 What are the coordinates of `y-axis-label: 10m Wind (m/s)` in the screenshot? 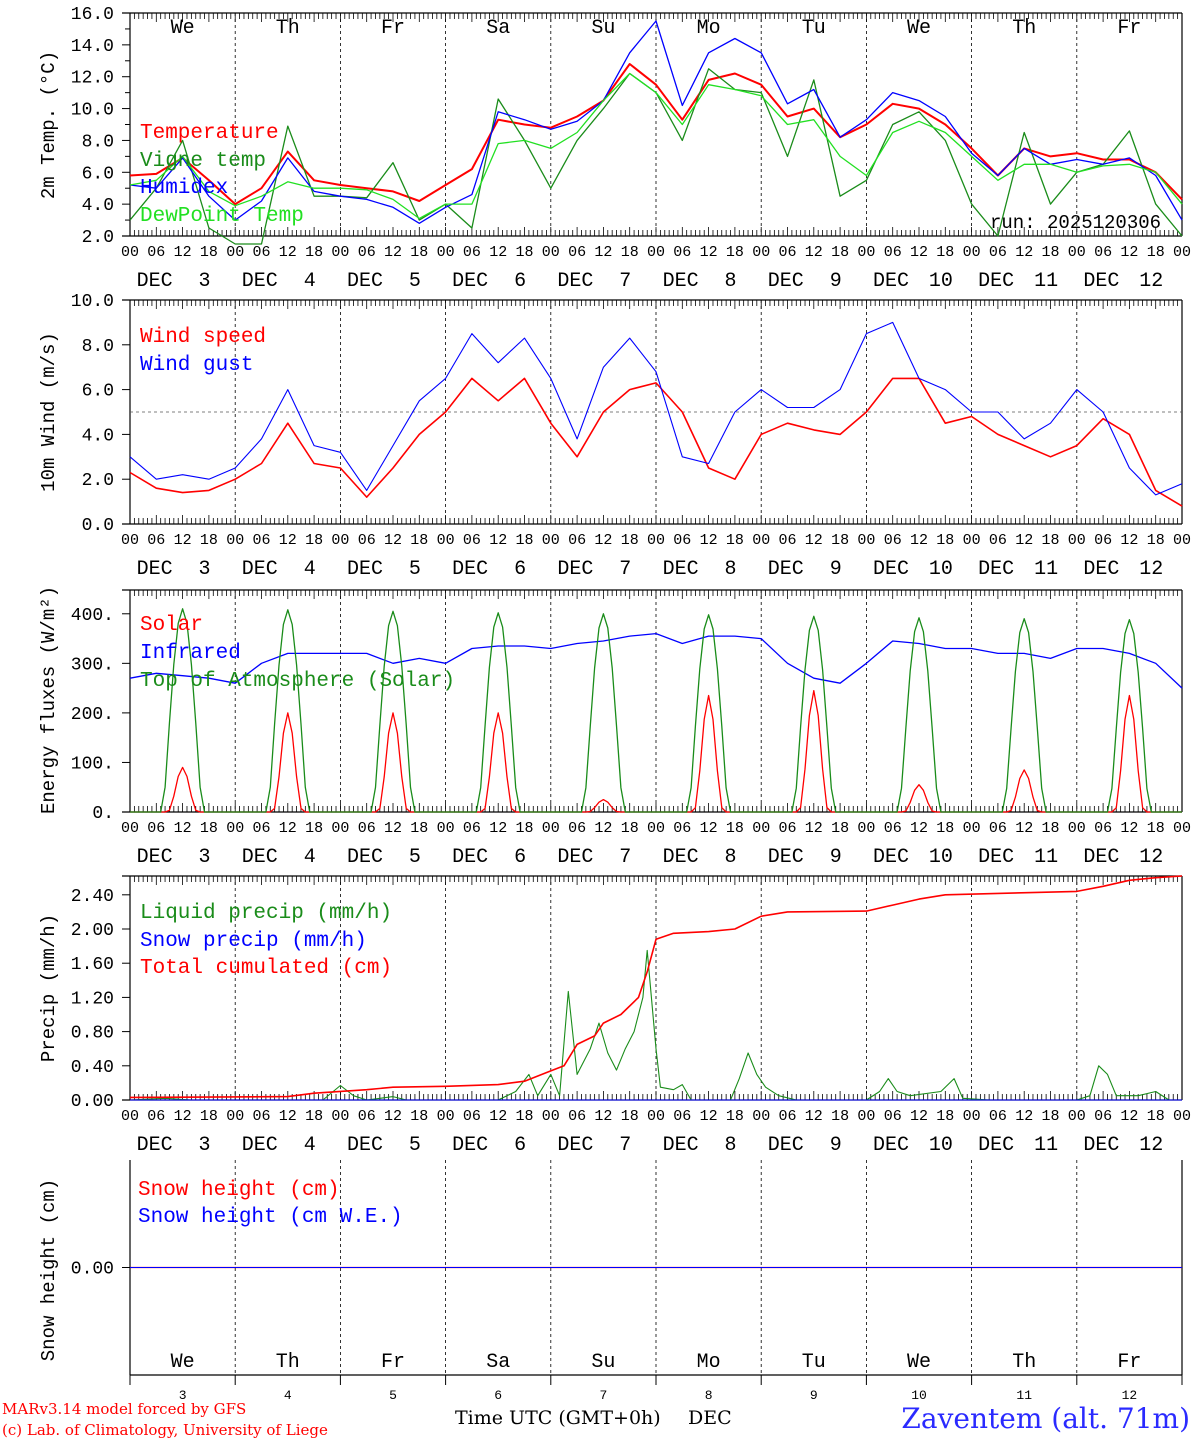 It's located at (49, 412).